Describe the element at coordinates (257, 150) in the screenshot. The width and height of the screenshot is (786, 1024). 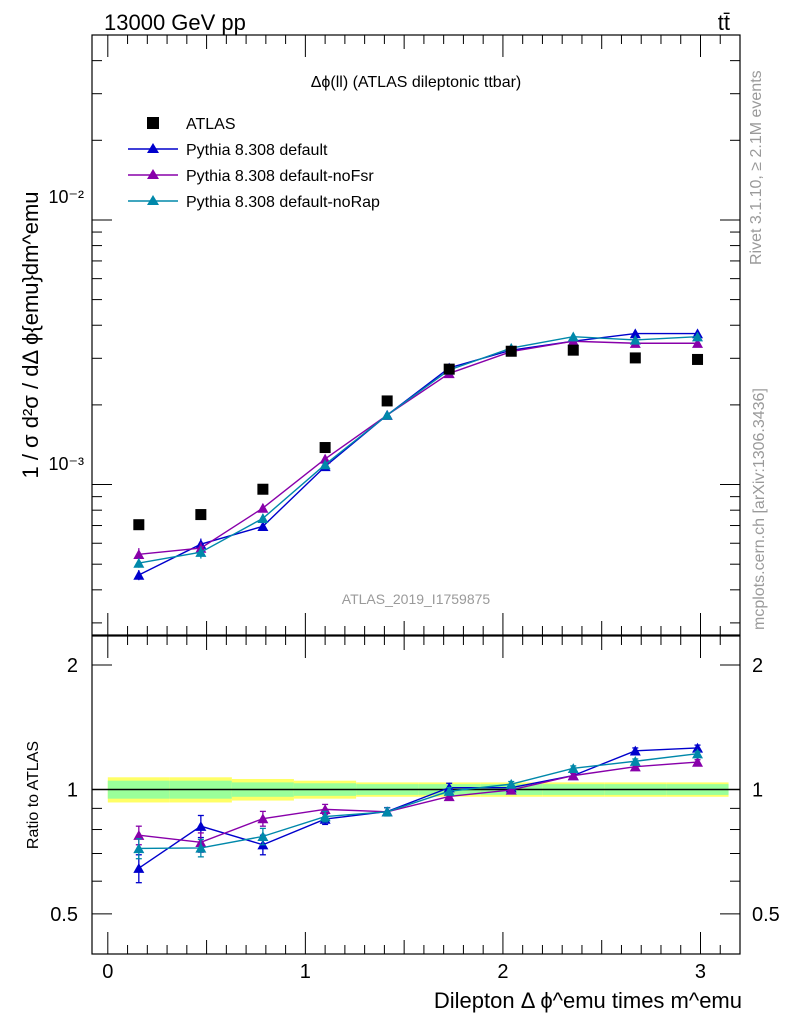
I see `legend-default-label: Pythia 8.308 default` at that location.